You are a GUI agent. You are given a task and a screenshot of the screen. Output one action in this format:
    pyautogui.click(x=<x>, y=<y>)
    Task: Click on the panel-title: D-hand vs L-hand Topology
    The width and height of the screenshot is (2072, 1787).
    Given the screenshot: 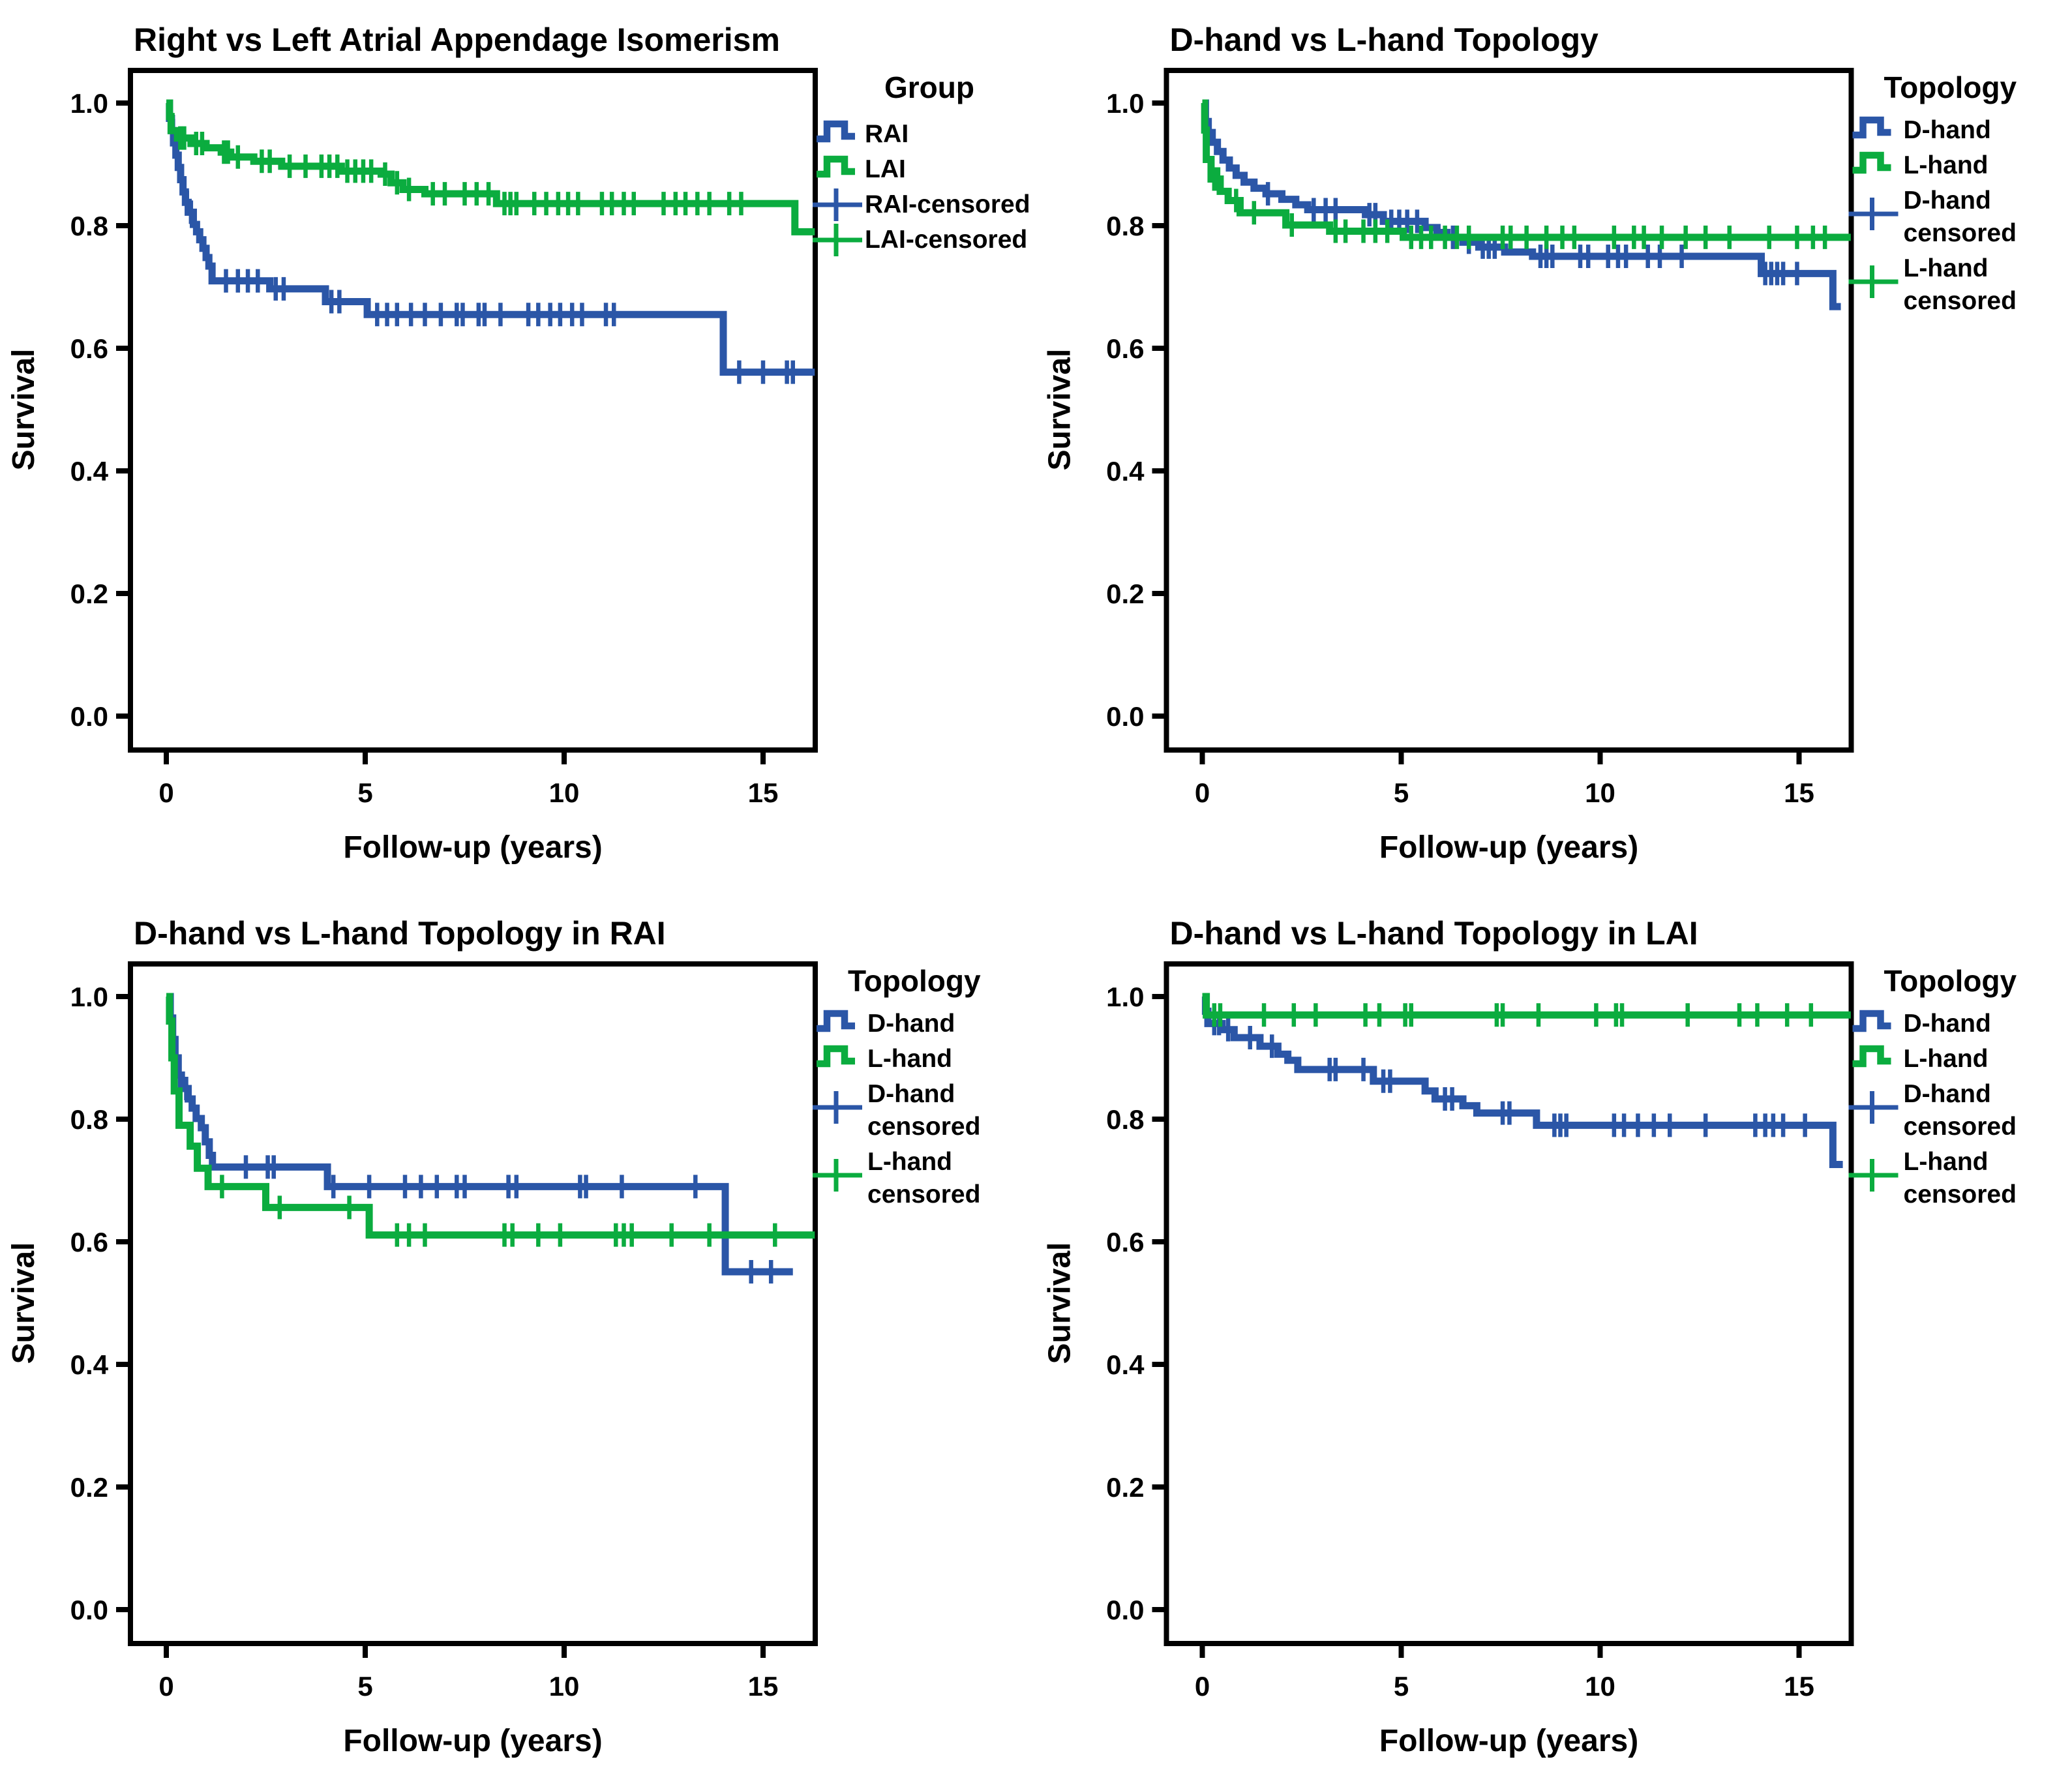 What is the action you would take?
    pyautogui.click(x=1384, y=40)
    